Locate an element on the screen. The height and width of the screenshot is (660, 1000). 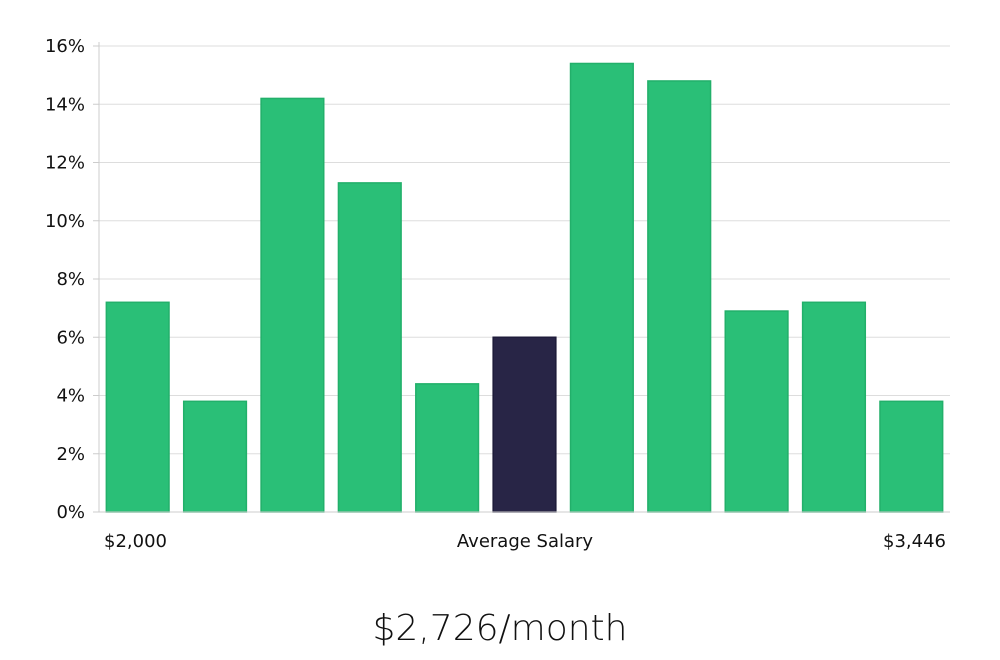
y-tick-label: 14% is located at coordinates (65, 104).